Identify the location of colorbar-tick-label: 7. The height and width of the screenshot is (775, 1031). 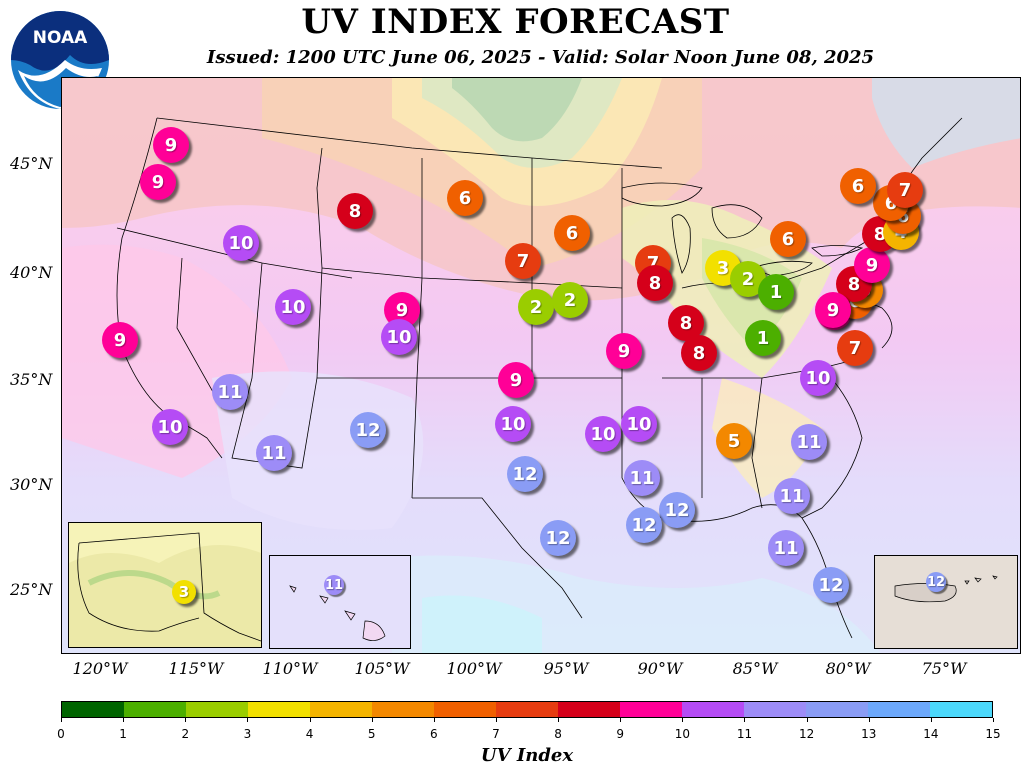
(496, 734).